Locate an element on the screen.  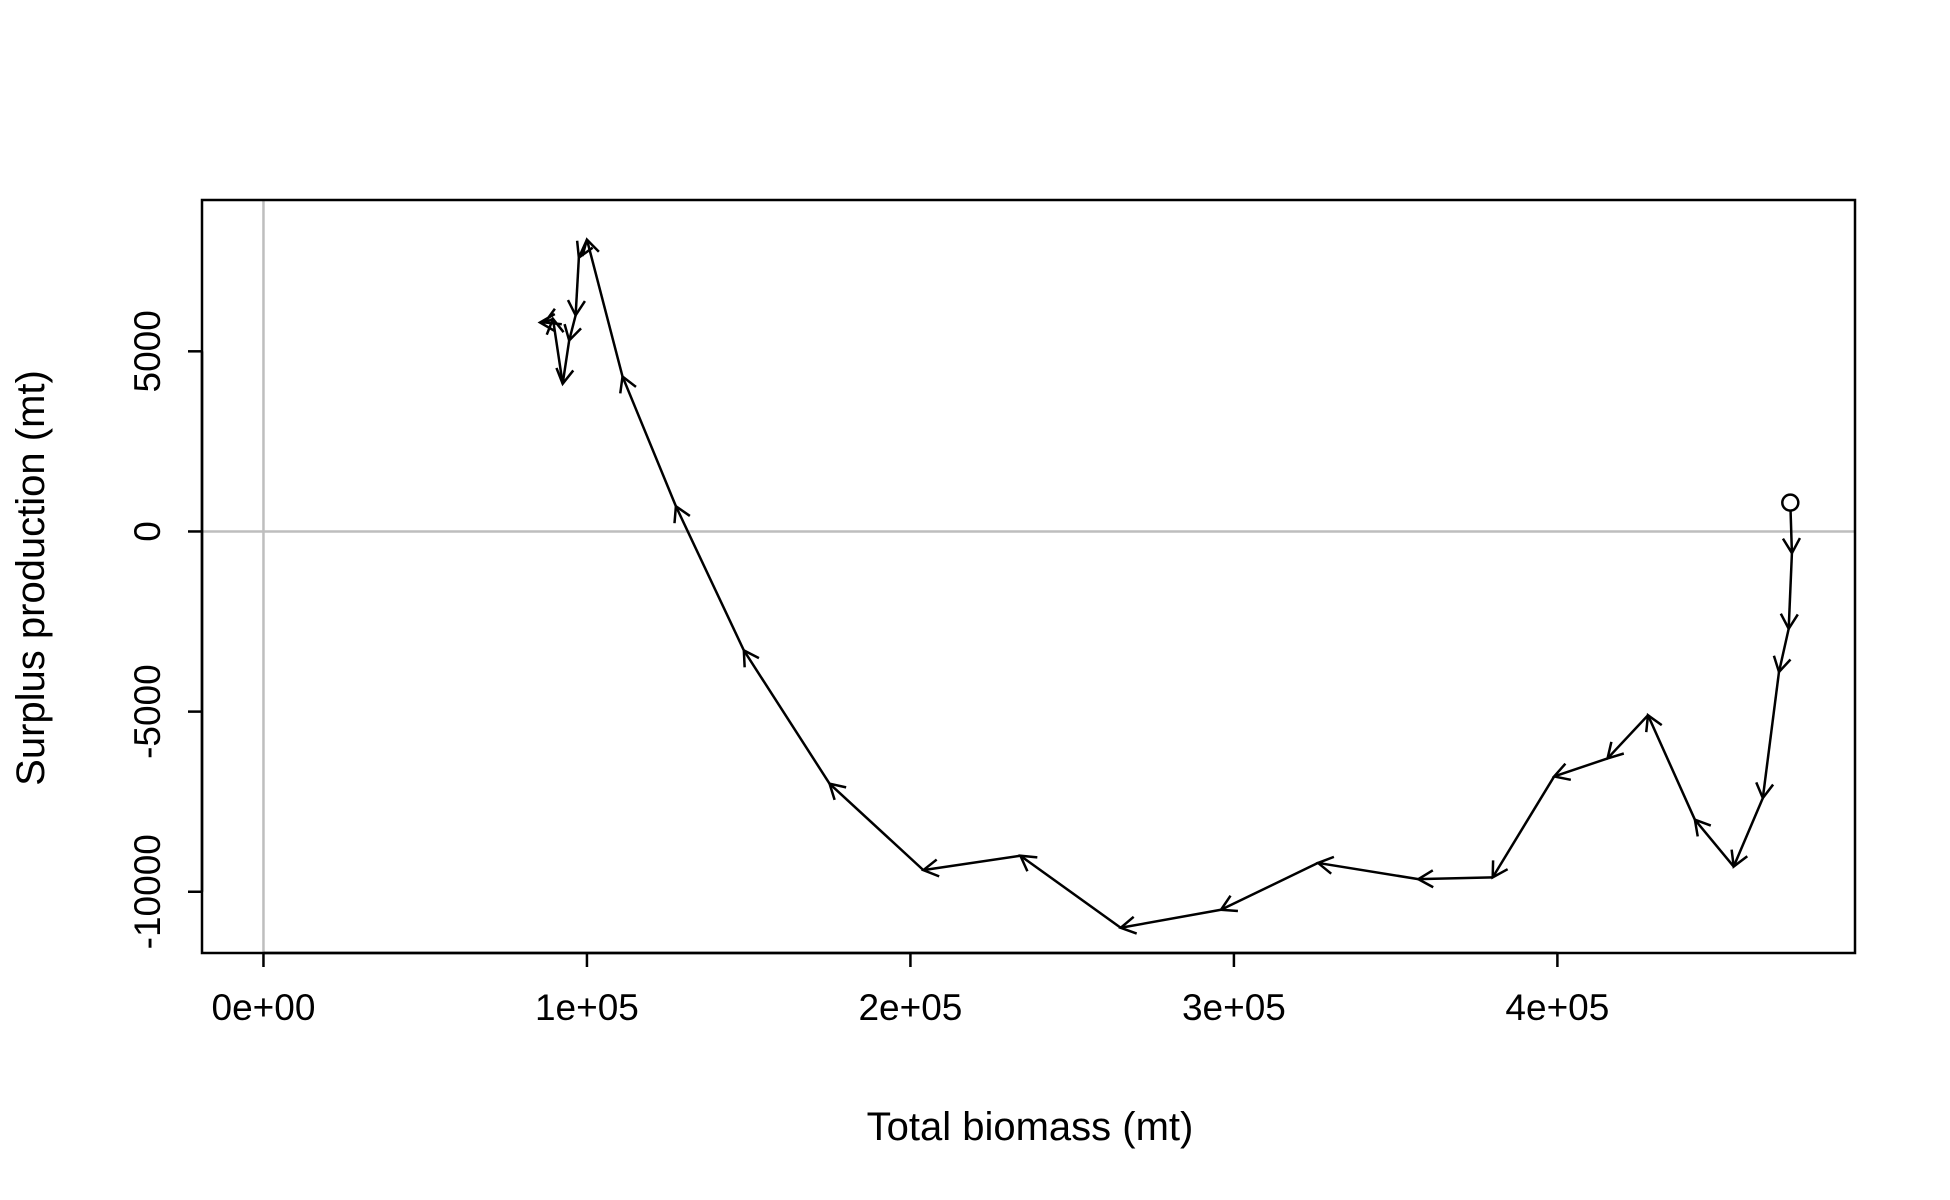
y-tick-label: 5000 is located at coordinates (147, 351).